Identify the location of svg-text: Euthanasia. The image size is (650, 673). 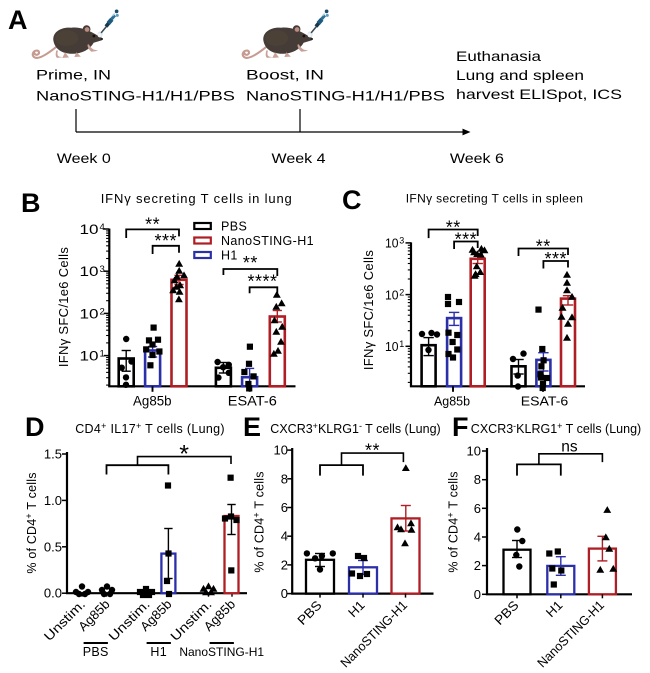
(498, 56).